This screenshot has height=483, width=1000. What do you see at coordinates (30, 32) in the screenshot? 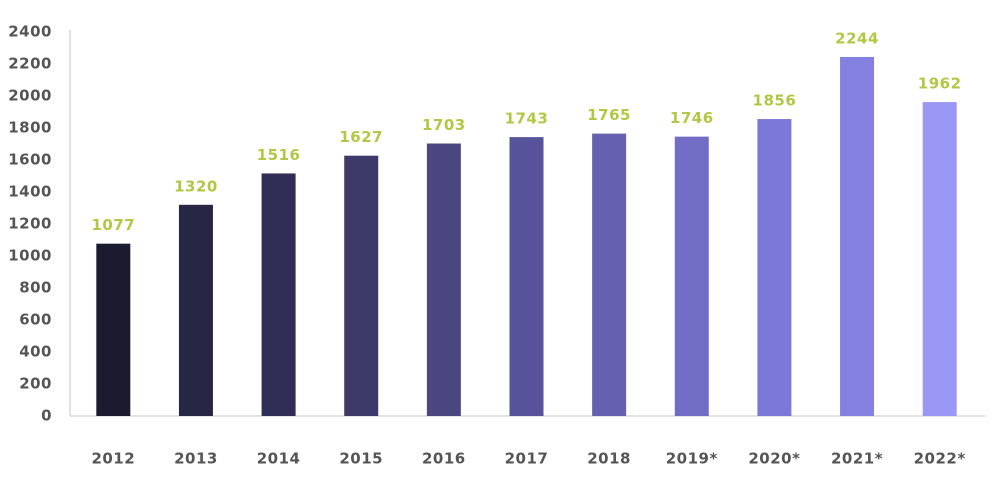
I see `y-tick-label: 2400` at bounding box center [30, 32].